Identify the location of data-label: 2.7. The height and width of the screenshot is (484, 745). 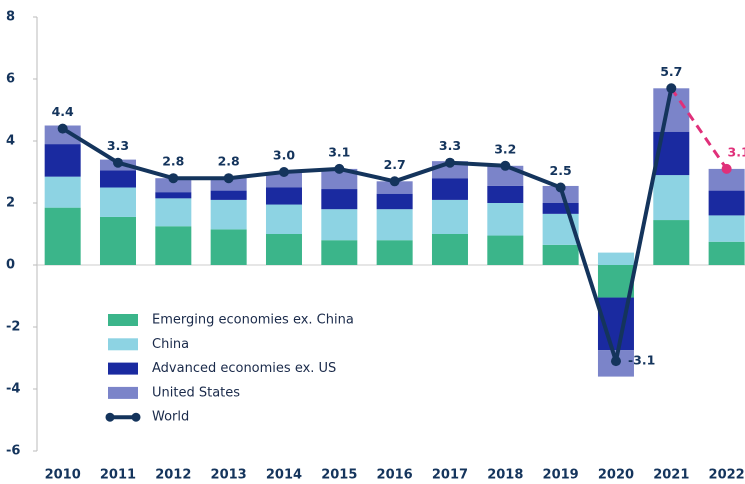
(395, 164).